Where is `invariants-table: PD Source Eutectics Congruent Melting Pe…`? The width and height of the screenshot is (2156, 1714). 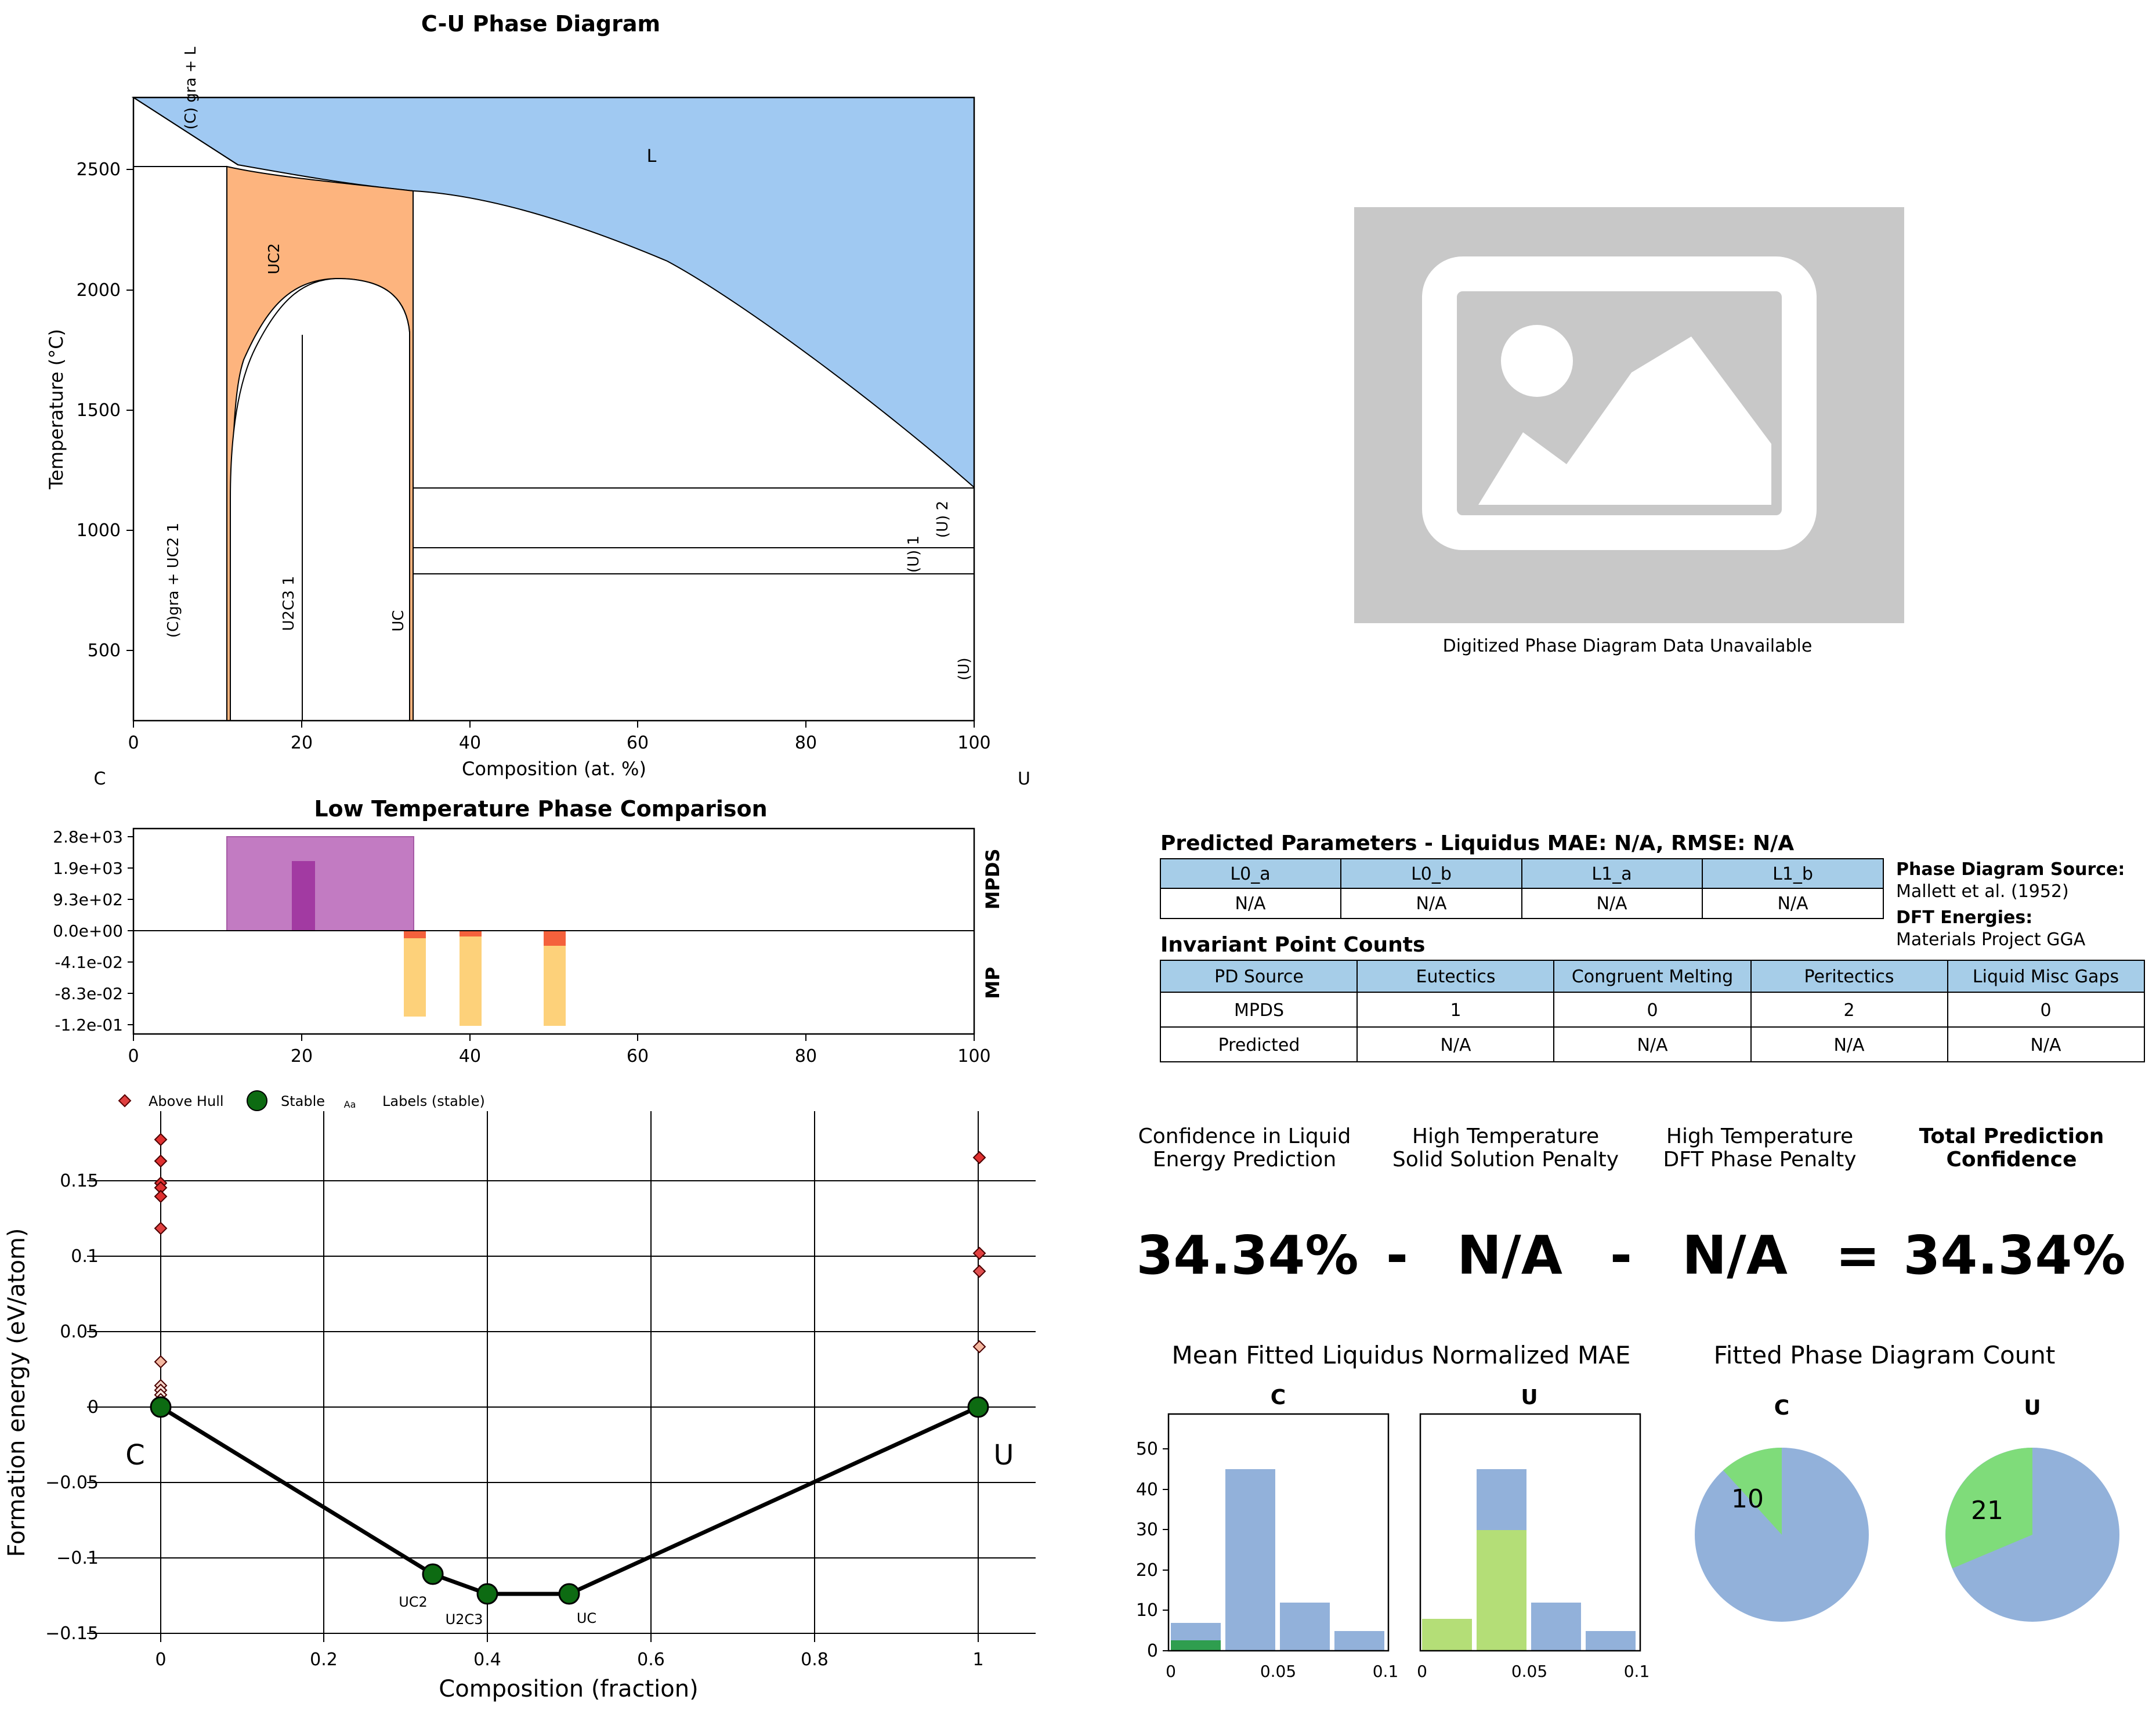 invariants-table: PD Source Eutectics Congruent Melting Pe… is located at coordinates (1652, 1011).